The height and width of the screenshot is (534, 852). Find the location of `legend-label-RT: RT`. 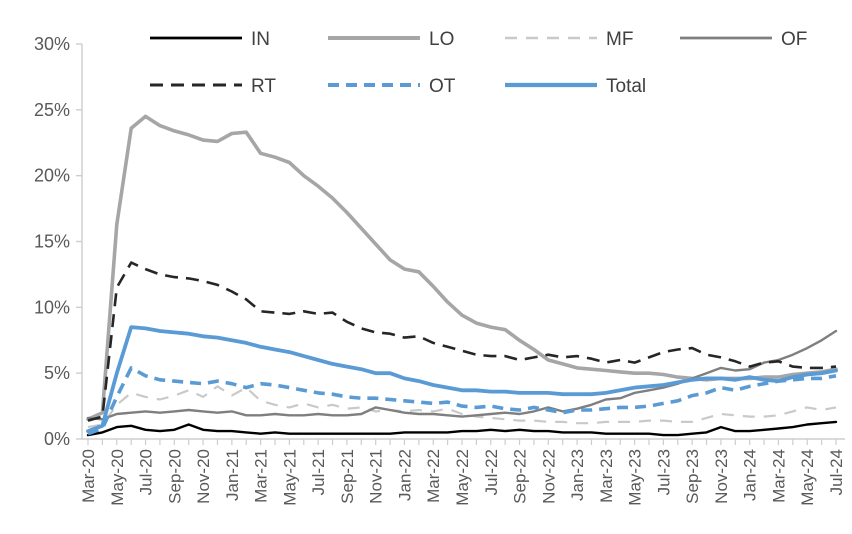

legend-label-RT: RT is located at coordinates (263, 86).